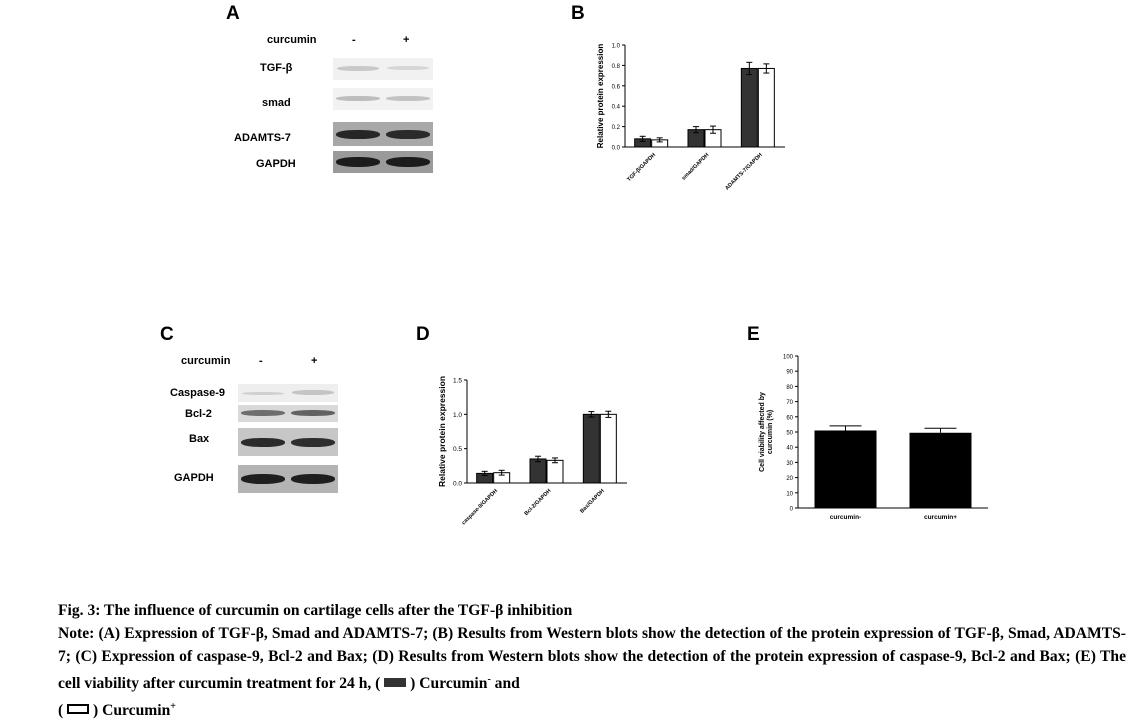 The image size is (1135, 722). Describe the element at coordinates (198, 393) in the screenshot. I see `panel-c-row-label: Caspase-9` at that location.